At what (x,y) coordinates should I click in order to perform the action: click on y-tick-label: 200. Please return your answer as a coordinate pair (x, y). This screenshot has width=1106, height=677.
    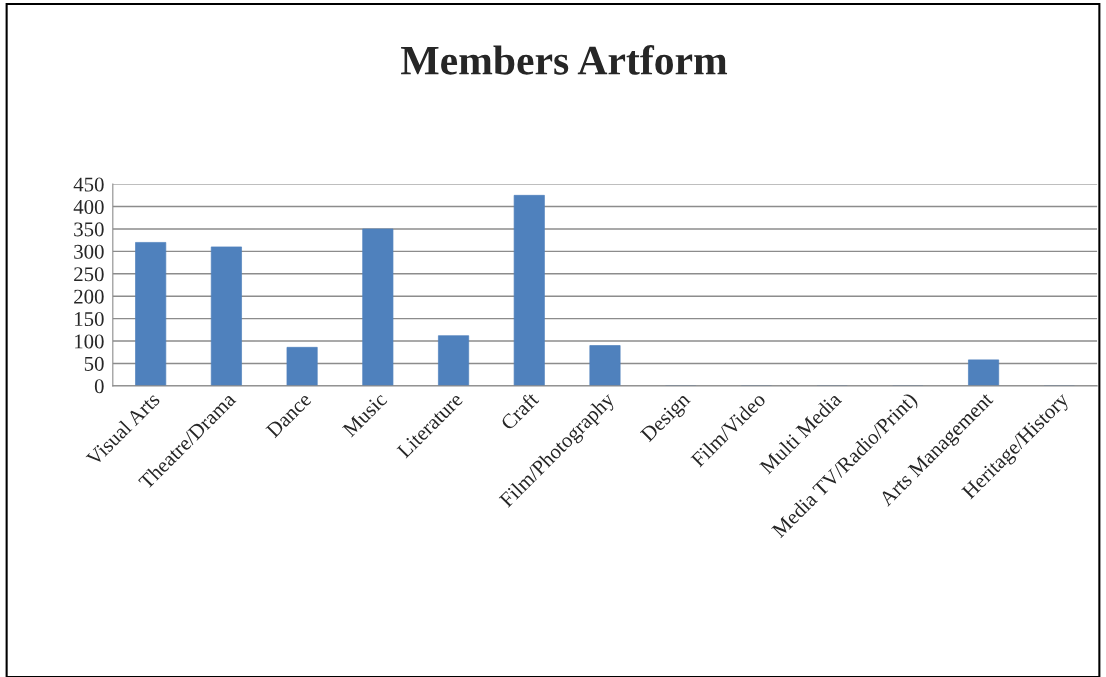
    Looking at the image, I should click on (89, 296).